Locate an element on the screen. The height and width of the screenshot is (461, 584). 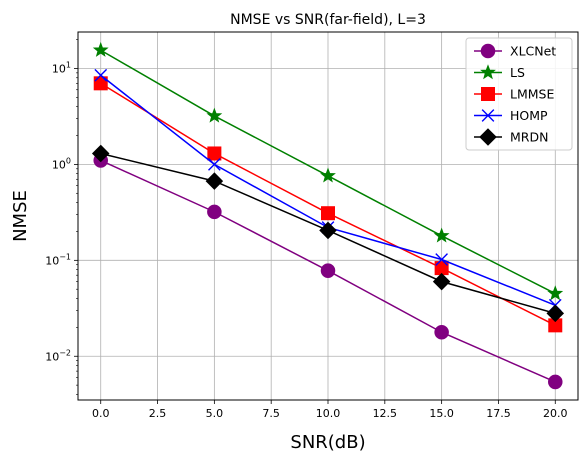
legend-label: LMMSE is located at coordinates (532, 94).